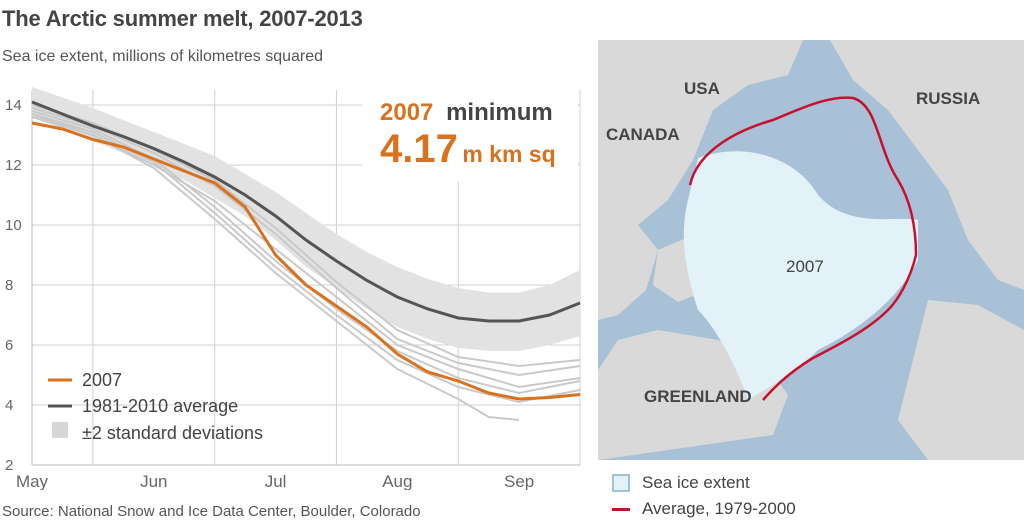 Image resolution: width=1024 pixels, height=530 pixels. I want to click on map-land-scandinavia, so click(961, 380).